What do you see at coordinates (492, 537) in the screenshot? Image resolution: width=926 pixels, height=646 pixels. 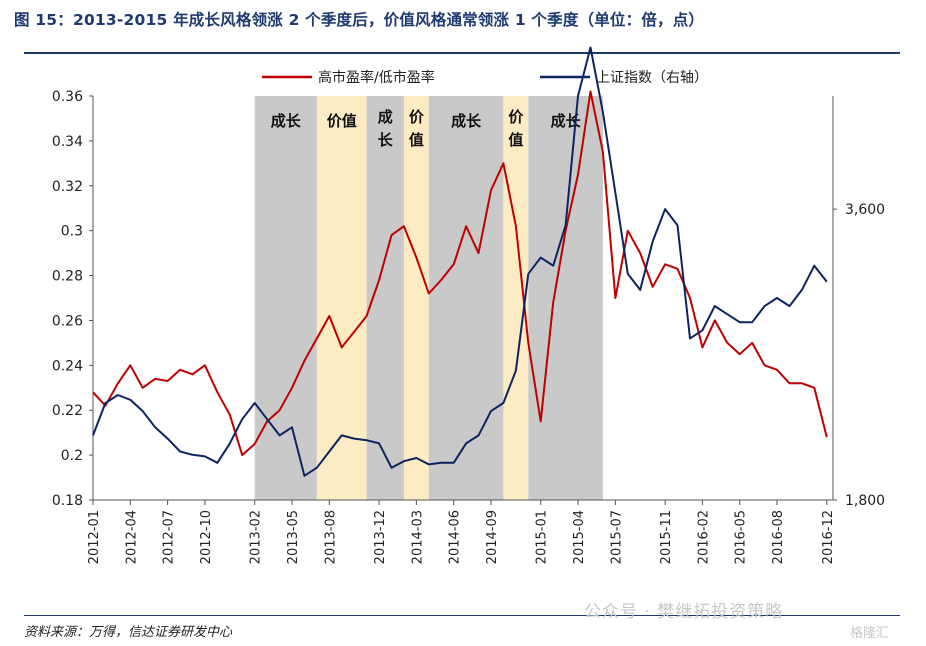 I see `x-tick-label: 2014-09` at bounding box center [492, 537].